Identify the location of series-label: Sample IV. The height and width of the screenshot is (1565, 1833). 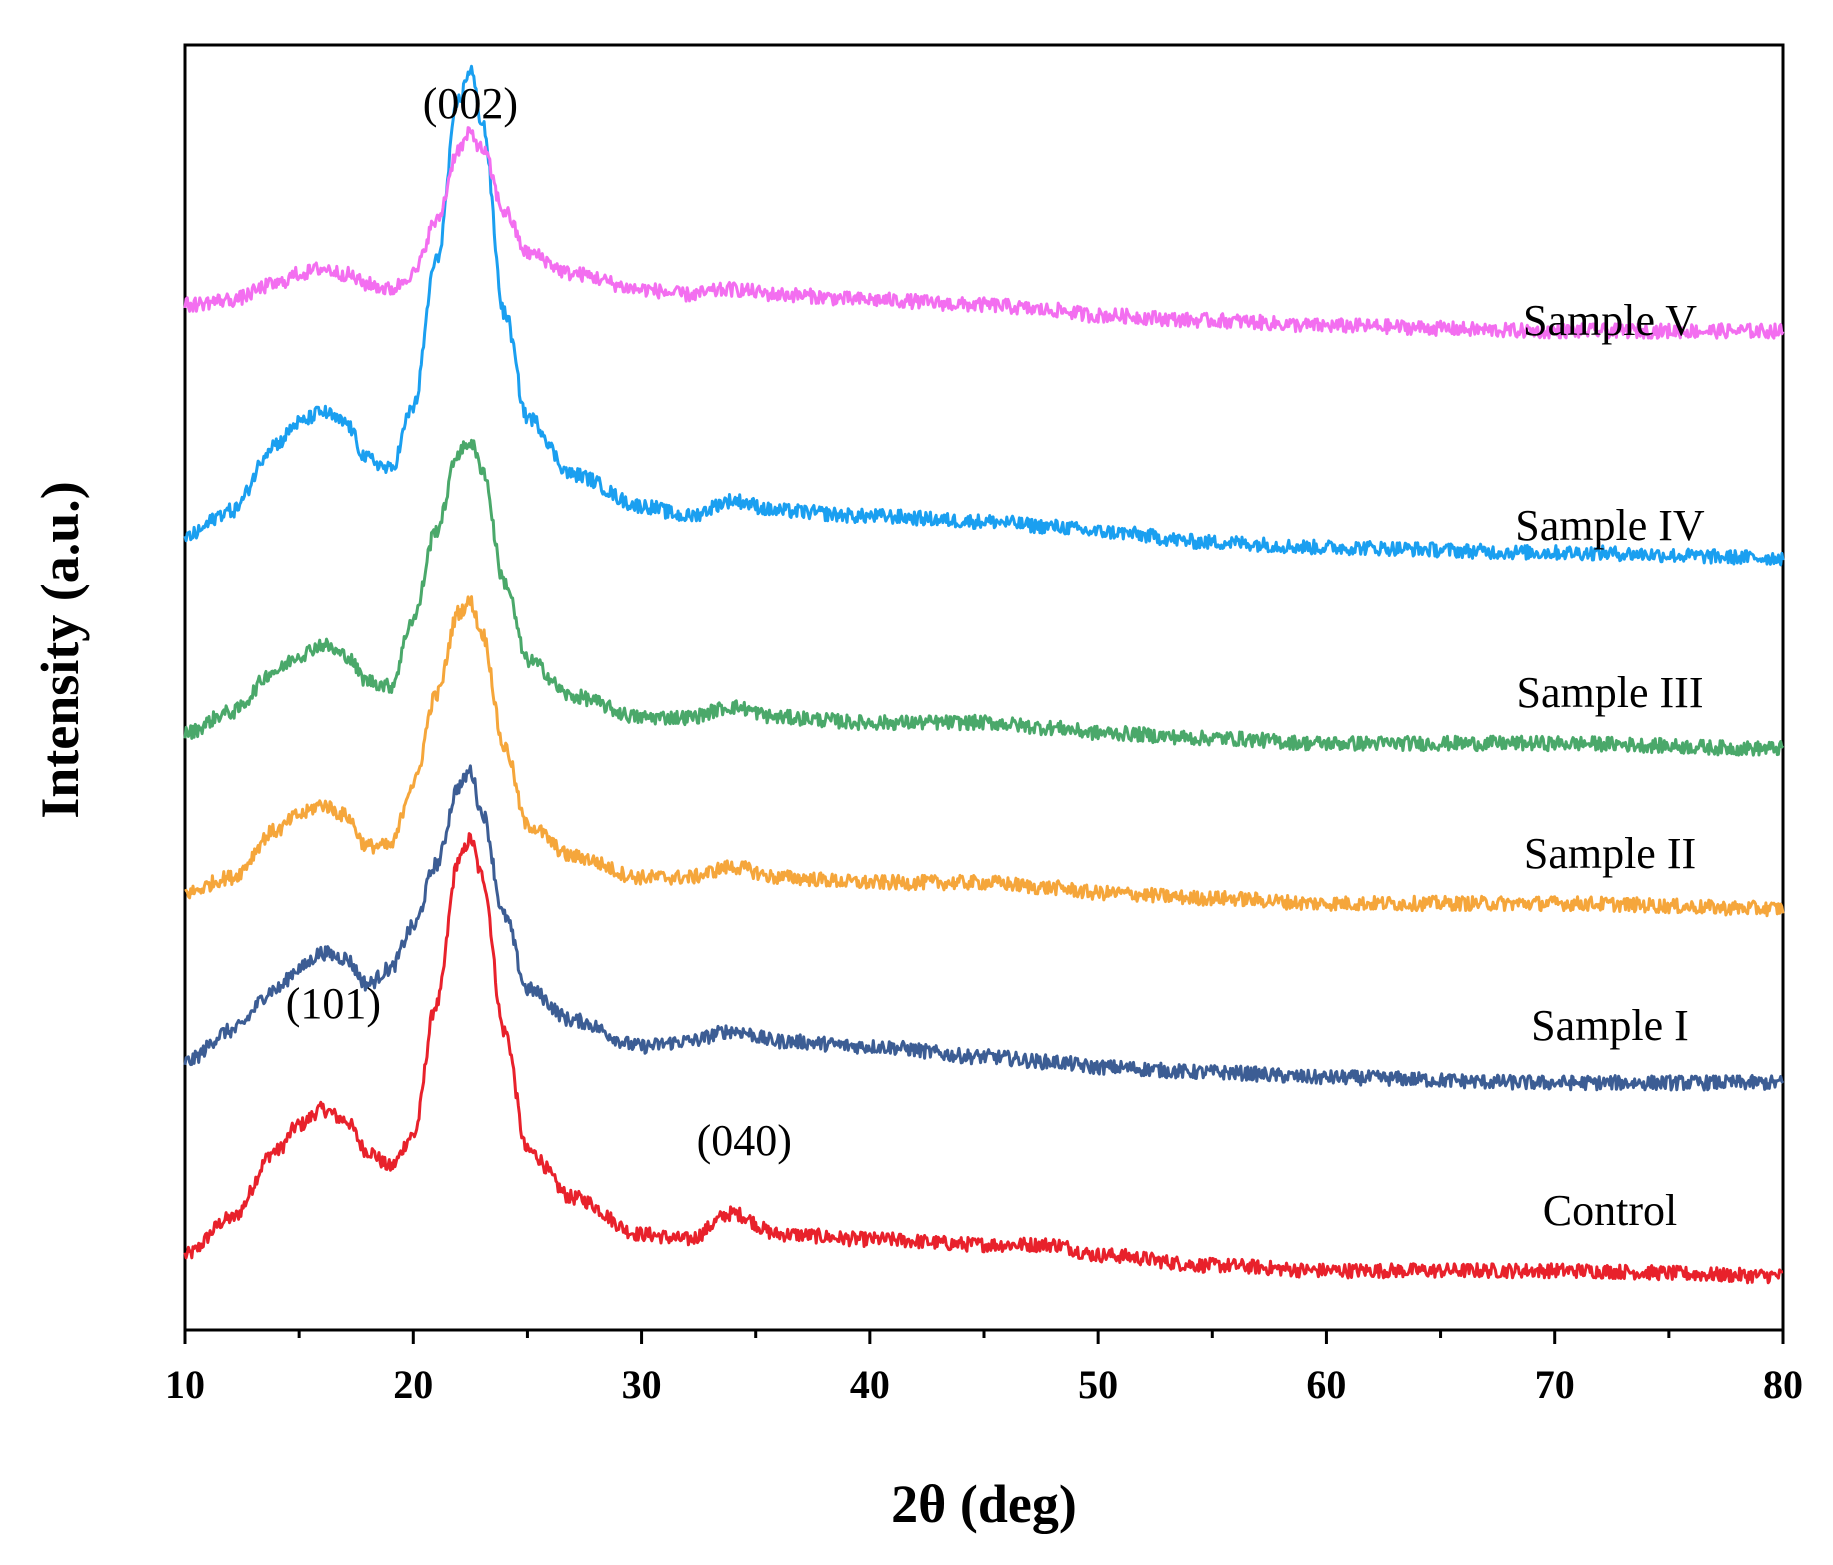
(1610, 525).